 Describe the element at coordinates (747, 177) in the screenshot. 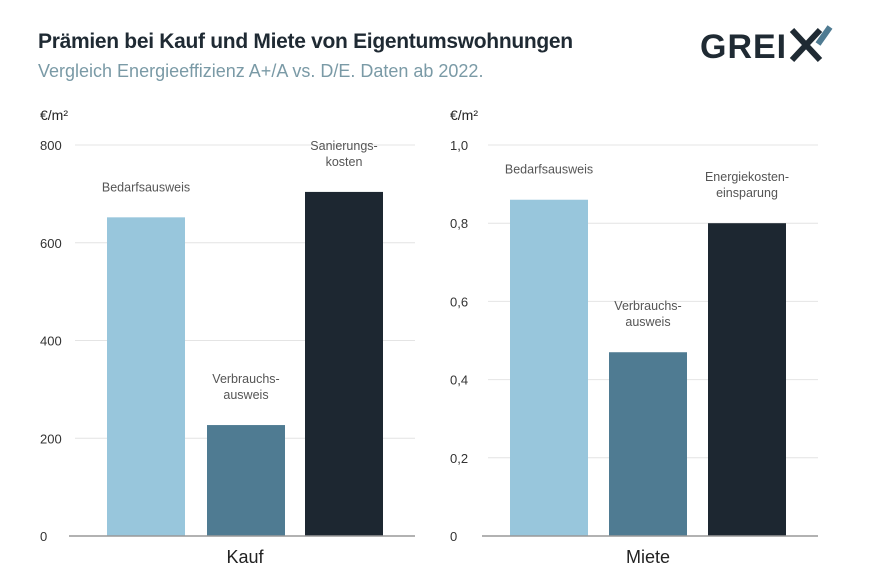

I see `bar-label: Energiekosten-` at that location.